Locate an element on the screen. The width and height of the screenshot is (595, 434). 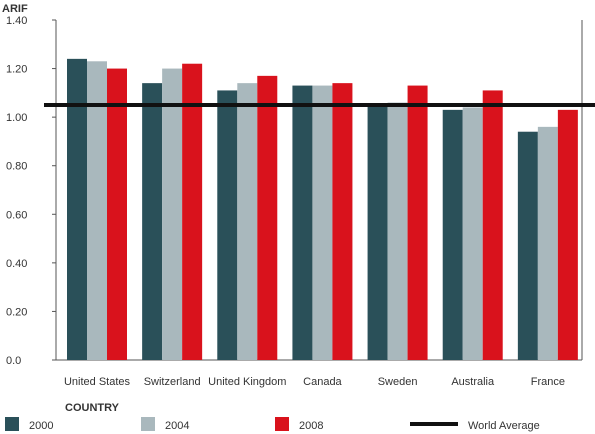
x-tick-label: Australia is located at coordinates (473, 382).